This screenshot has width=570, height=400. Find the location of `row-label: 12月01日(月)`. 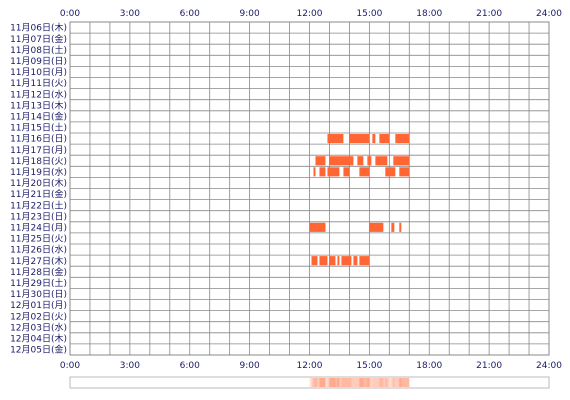

row-label: 12月01日(月) is located at coordinates (38, 305).